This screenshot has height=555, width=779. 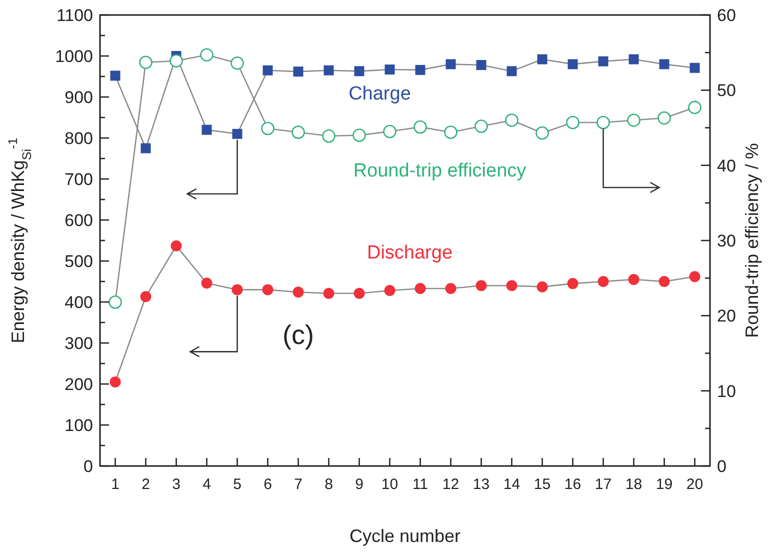 I want to click on y-tick-label: 1100, so click(x=74, y=15).